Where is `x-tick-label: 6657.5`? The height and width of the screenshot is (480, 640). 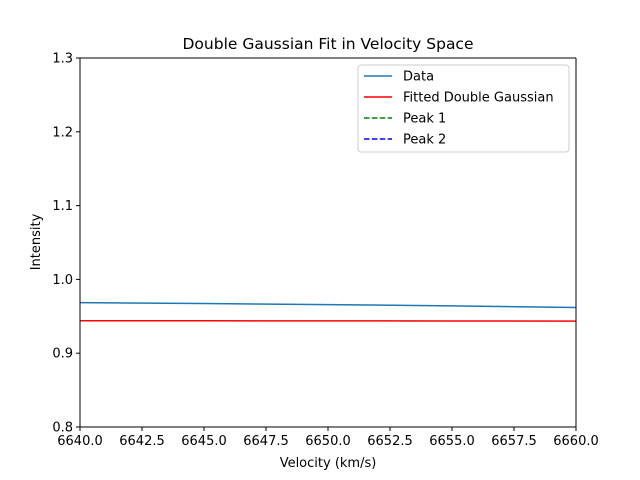 x-tick-label: 6657.5 is located at coordinates (514, 441).